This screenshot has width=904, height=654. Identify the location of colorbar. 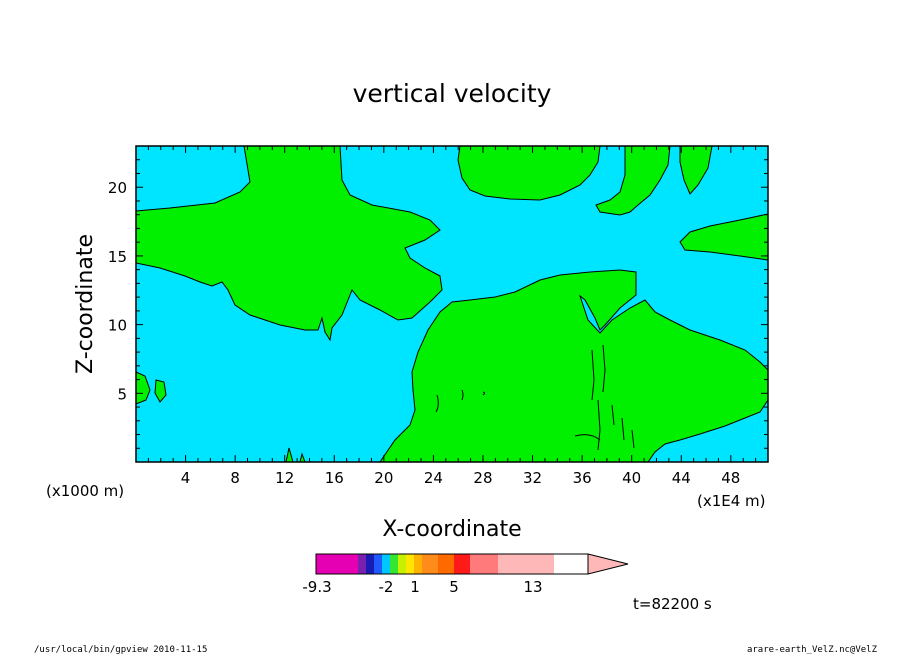
(472, 564).